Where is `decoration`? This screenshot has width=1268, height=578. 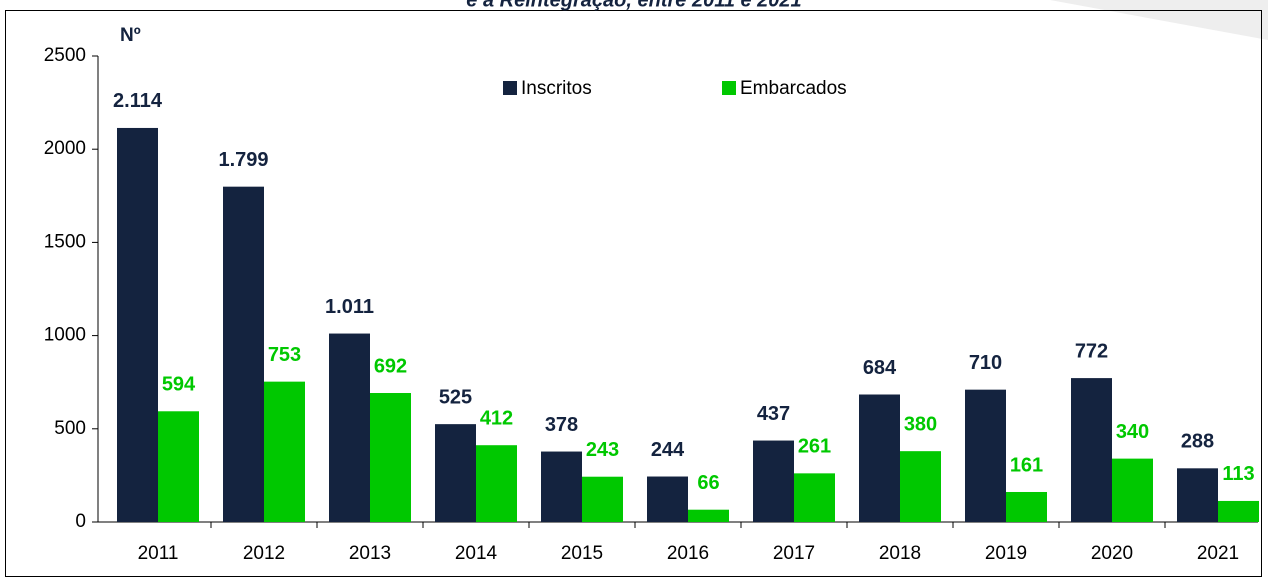
decoration is located at coordinates (1159, 20).